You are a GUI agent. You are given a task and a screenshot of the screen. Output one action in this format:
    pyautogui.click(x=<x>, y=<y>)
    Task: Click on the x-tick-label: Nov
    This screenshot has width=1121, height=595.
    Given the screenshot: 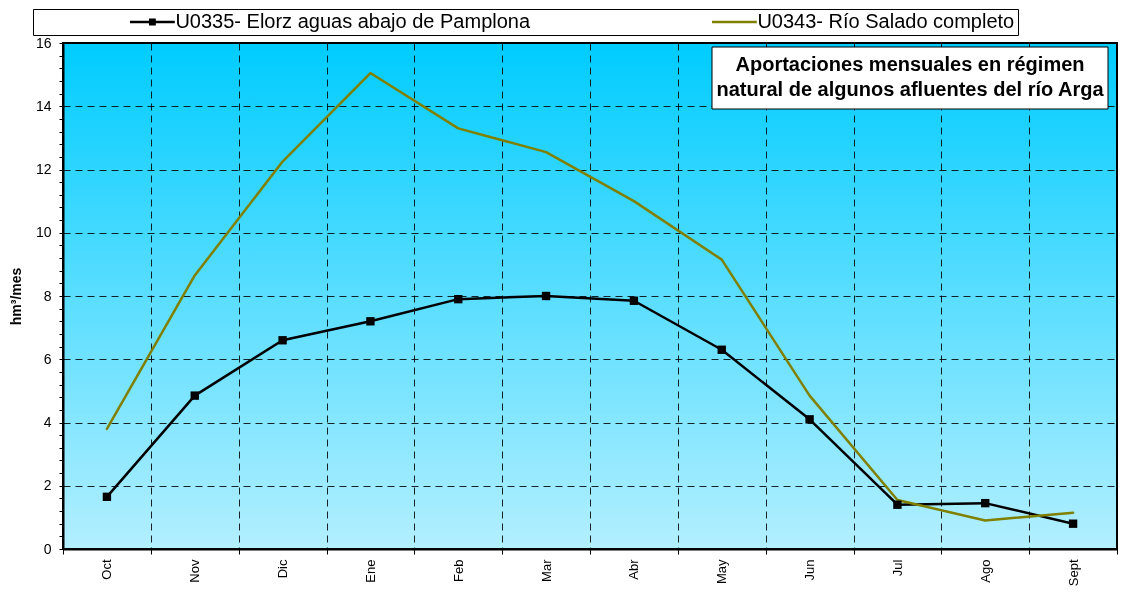 What is the action you would take?
    pyautogui.click(x=195, y=571)
    